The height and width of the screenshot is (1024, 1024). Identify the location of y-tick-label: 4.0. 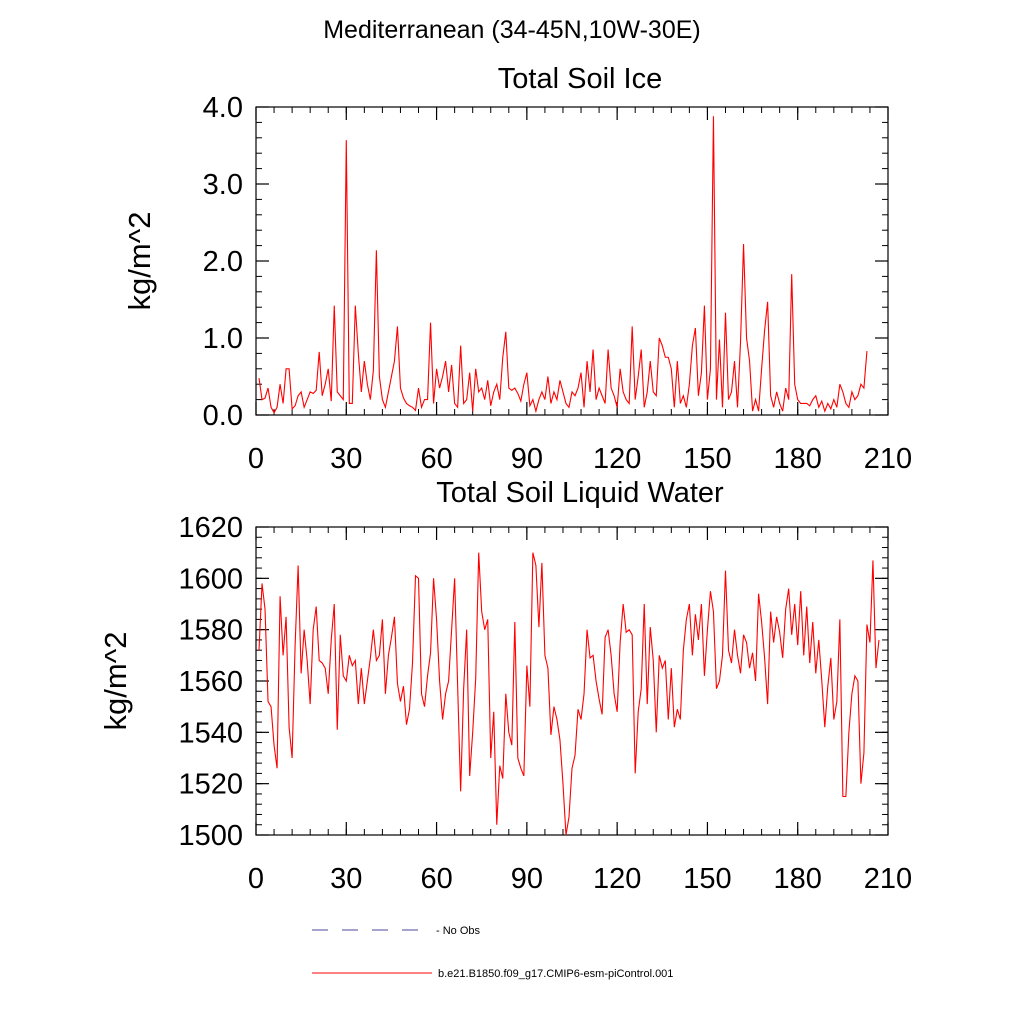
(223, 108).